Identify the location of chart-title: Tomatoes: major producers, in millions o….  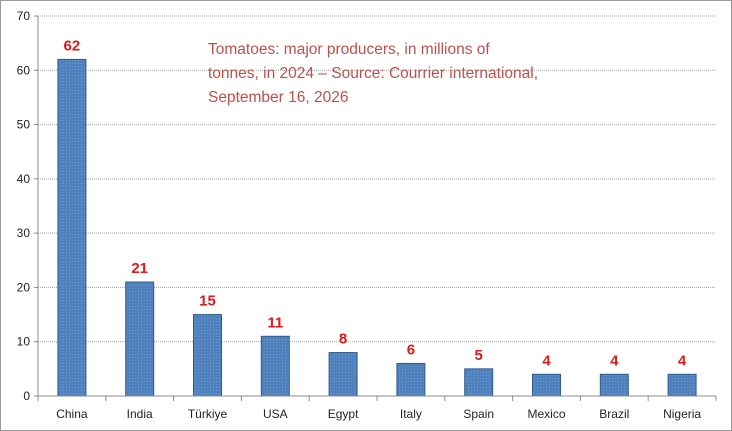
(375, 73).